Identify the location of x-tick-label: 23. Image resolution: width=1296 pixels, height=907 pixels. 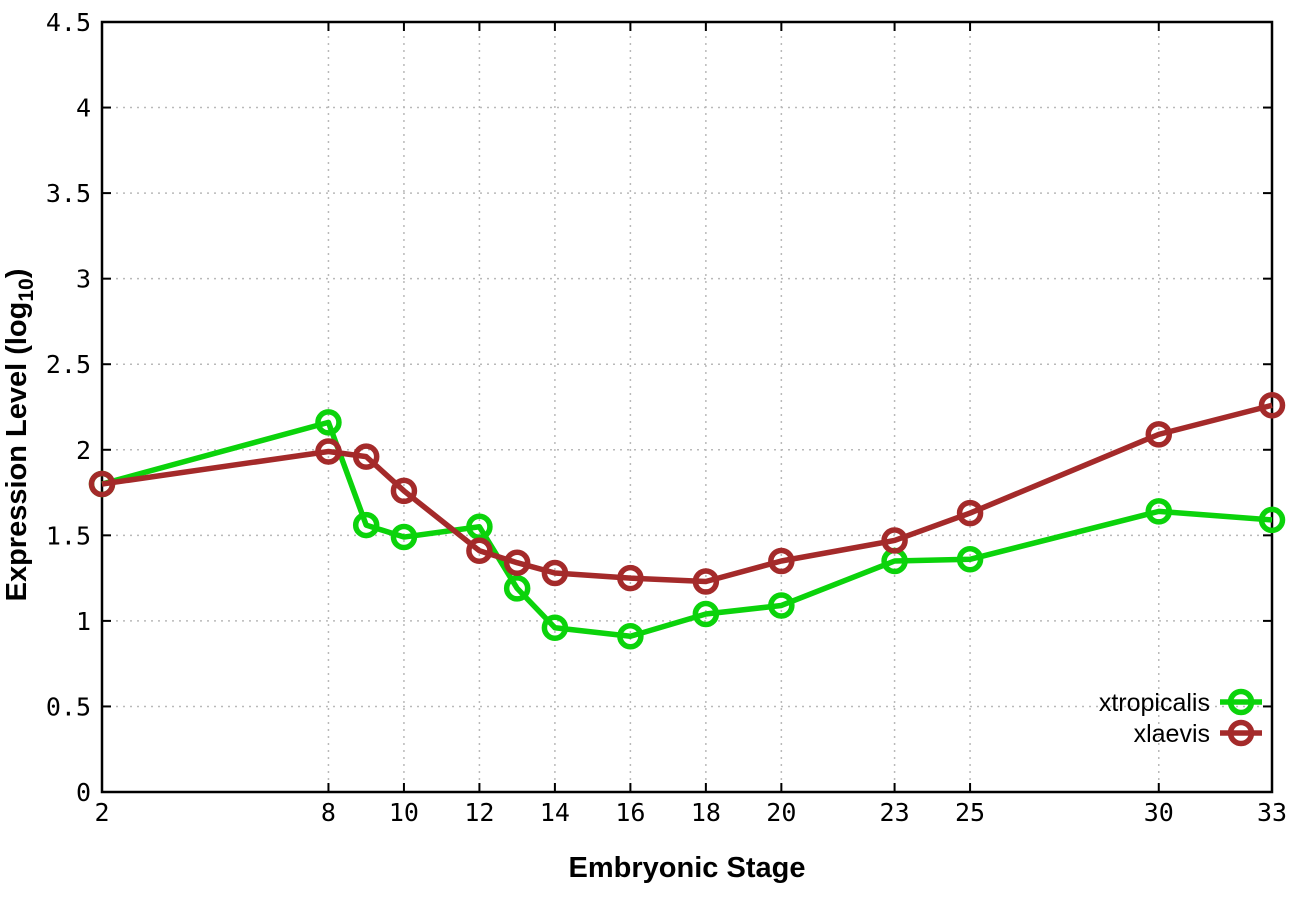
(895, 812).